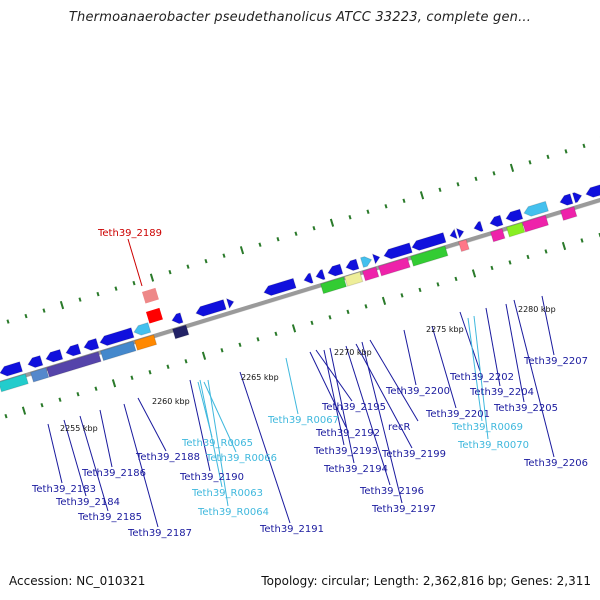 This screenshot has width=600, height=600. Describe the element at coordinates (413, 454) in the screenshot. I see `gene-label: Teth39_2199` at that location.